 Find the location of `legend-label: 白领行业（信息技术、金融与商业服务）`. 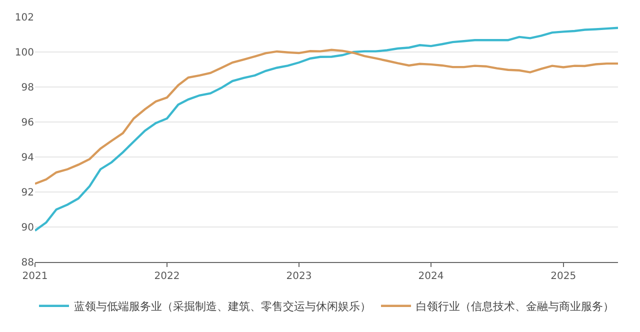

legend-label: 白领行业（信息技术、金融与商业服务） is located at coordinates (515, 307).